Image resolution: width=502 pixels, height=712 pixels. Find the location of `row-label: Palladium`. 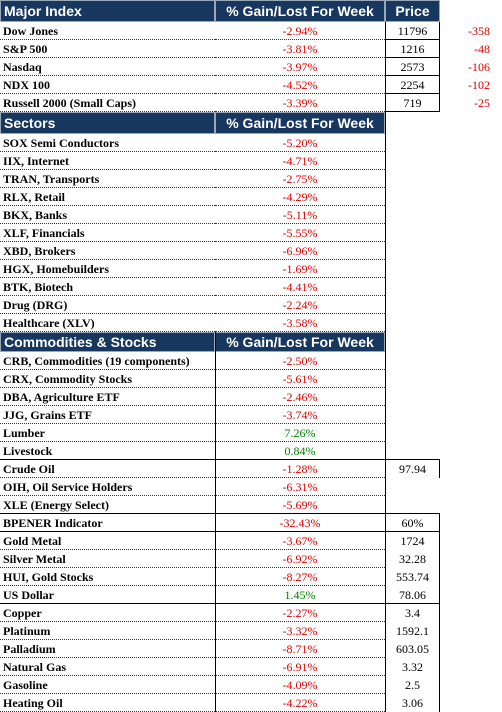

row-label: Palladium is located at coordinates (107, 649).